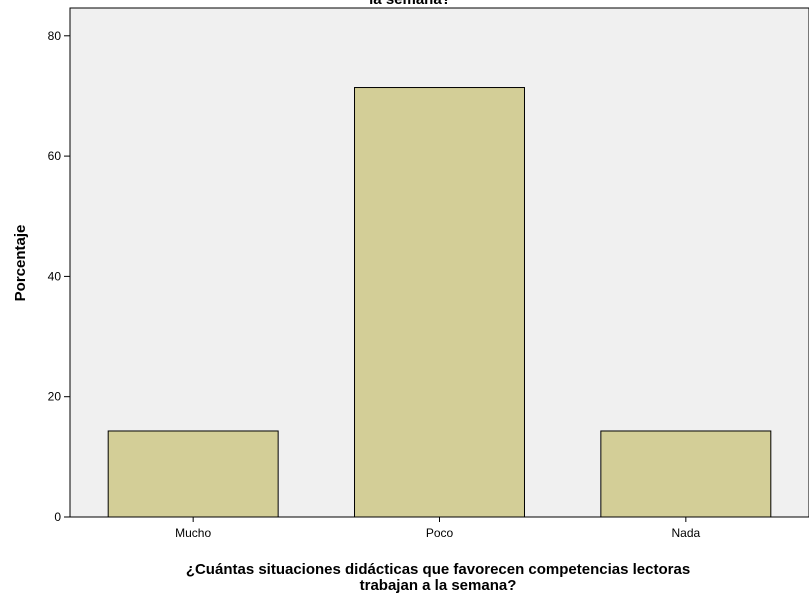 This screenshot has width=809, height=594. Describe the element at coordinates (438, 585) in the screenshot. I see `x-axis-title-line-2: trabajan a la semana?` at that location.